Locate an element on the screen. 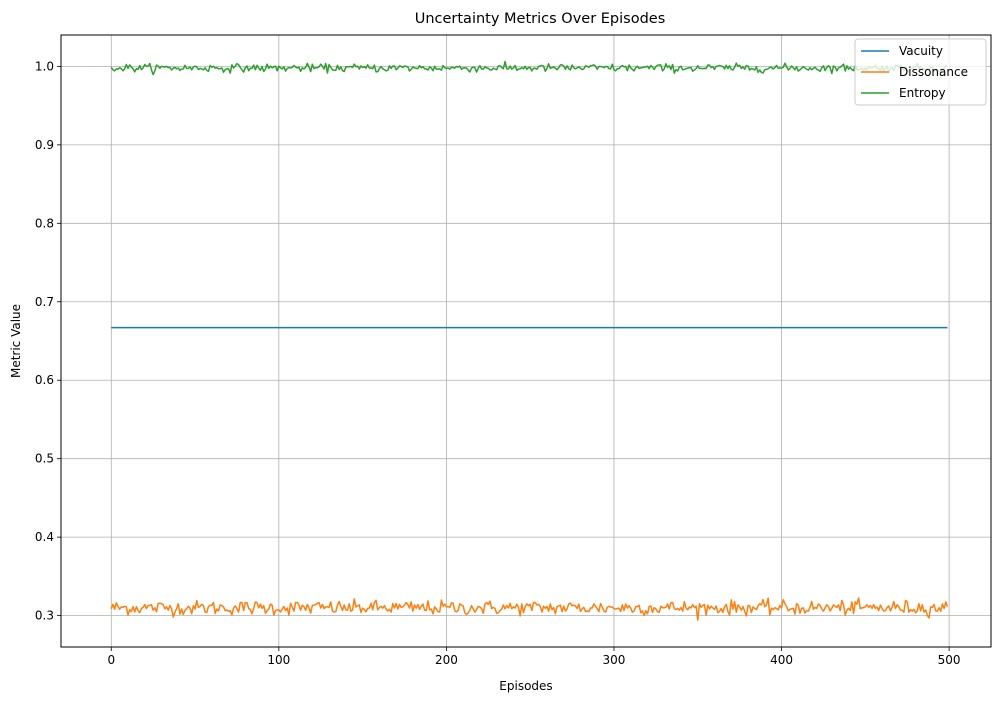 The height and width of the screenshot is (701, 1001). y-tick-label: 1.0 is located at coordinates (44, 66).